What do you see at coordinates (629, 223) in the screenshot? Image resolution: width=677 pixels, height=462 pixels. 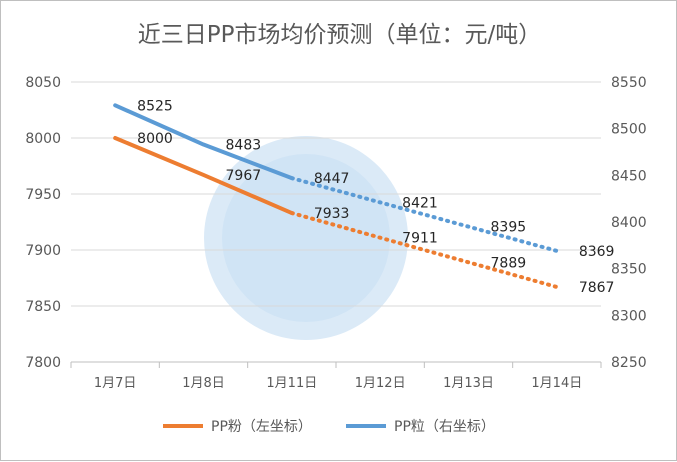 I see `y-right-tick-label: 8400` at bounding box center [629, 223].